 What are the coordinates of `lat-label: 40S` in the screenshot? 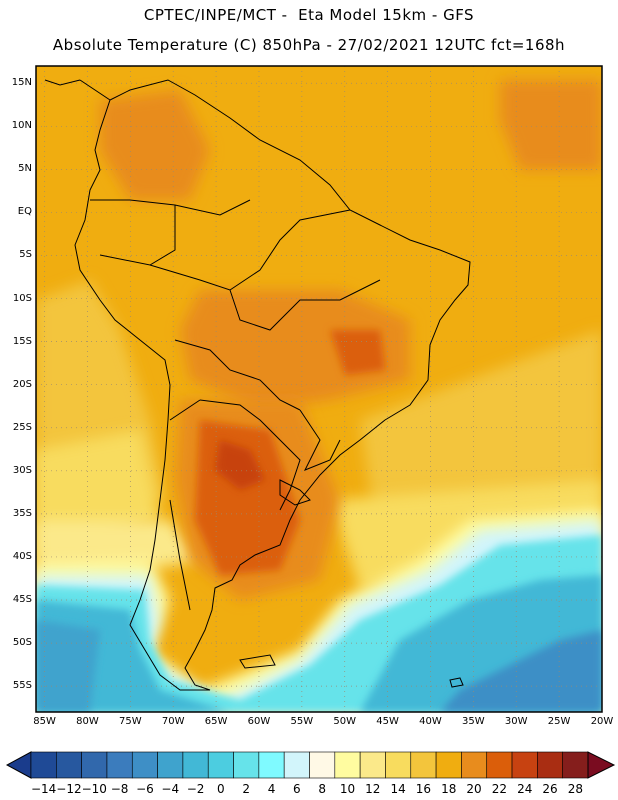 It's located at (22, 556).